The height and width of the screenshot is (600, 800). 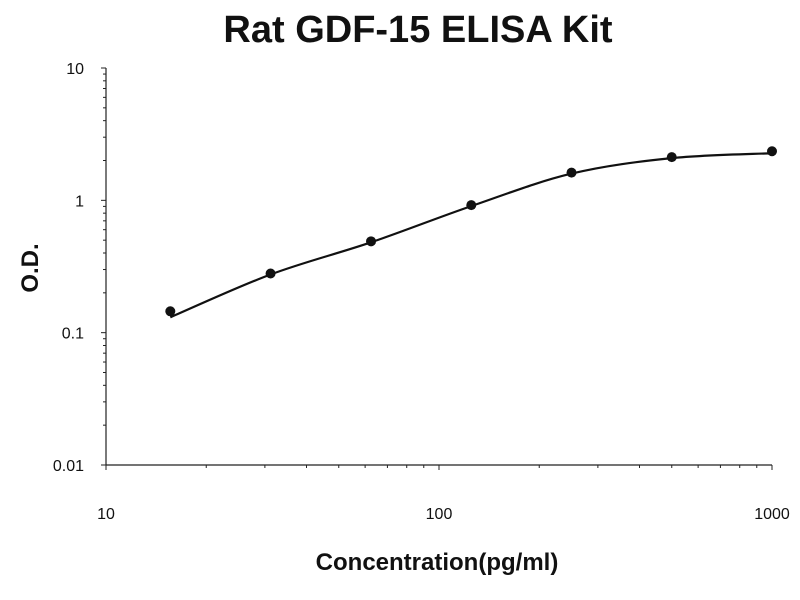 What do you see at coordinates (68, 466) in the screenshot?
I see `y-tick-label: 0.01` at bounding box center [68, 466].